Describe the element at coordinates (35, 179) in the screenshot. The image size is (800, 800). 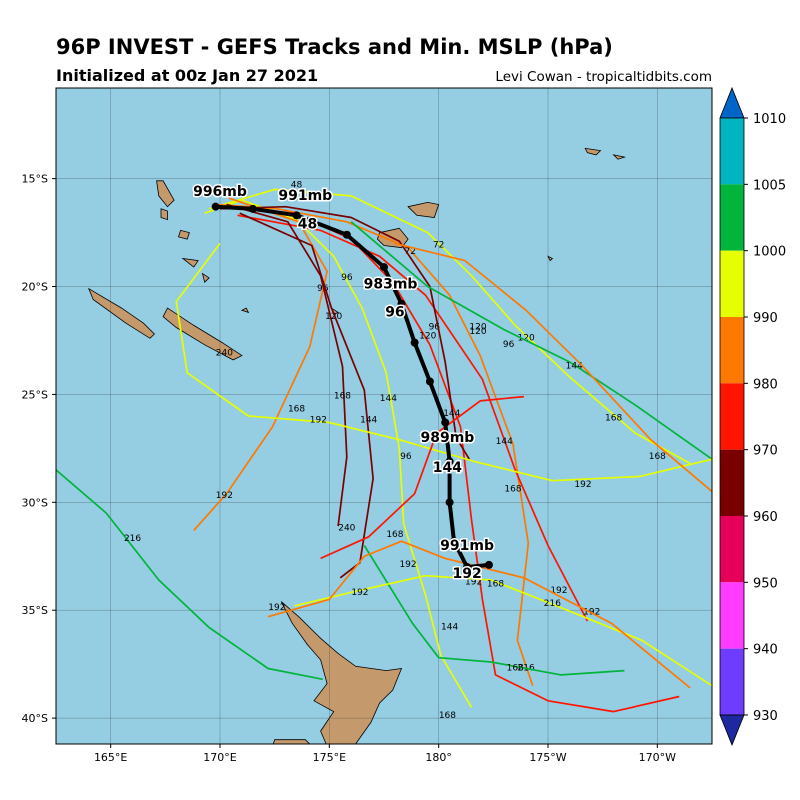
I see `lat-tick-label: 15°S` at that location.